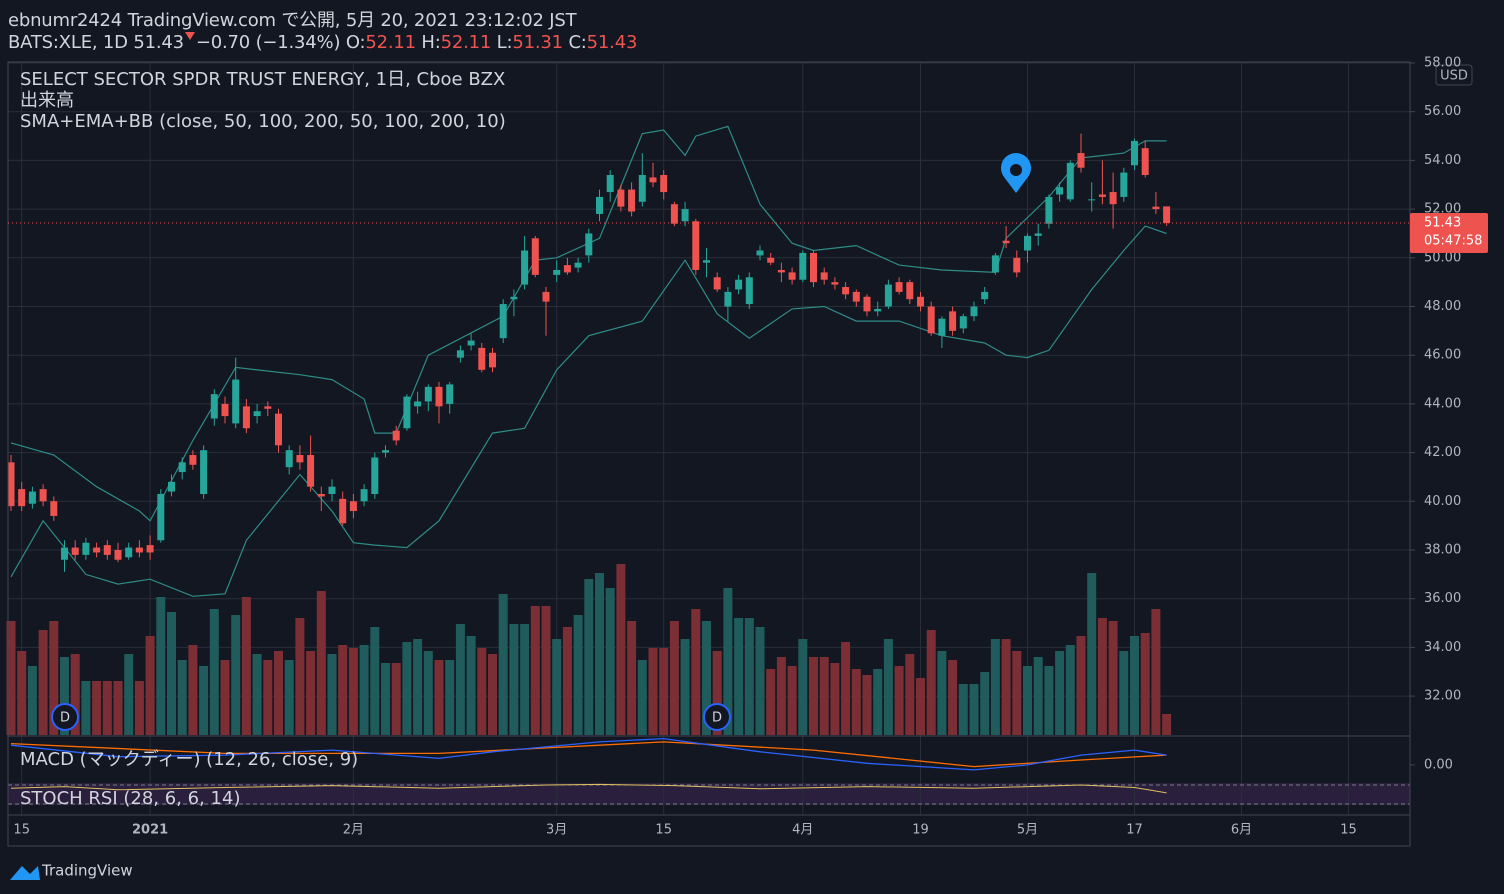  I want to click on y-tick-label: 50.00, so click(1442, 257).